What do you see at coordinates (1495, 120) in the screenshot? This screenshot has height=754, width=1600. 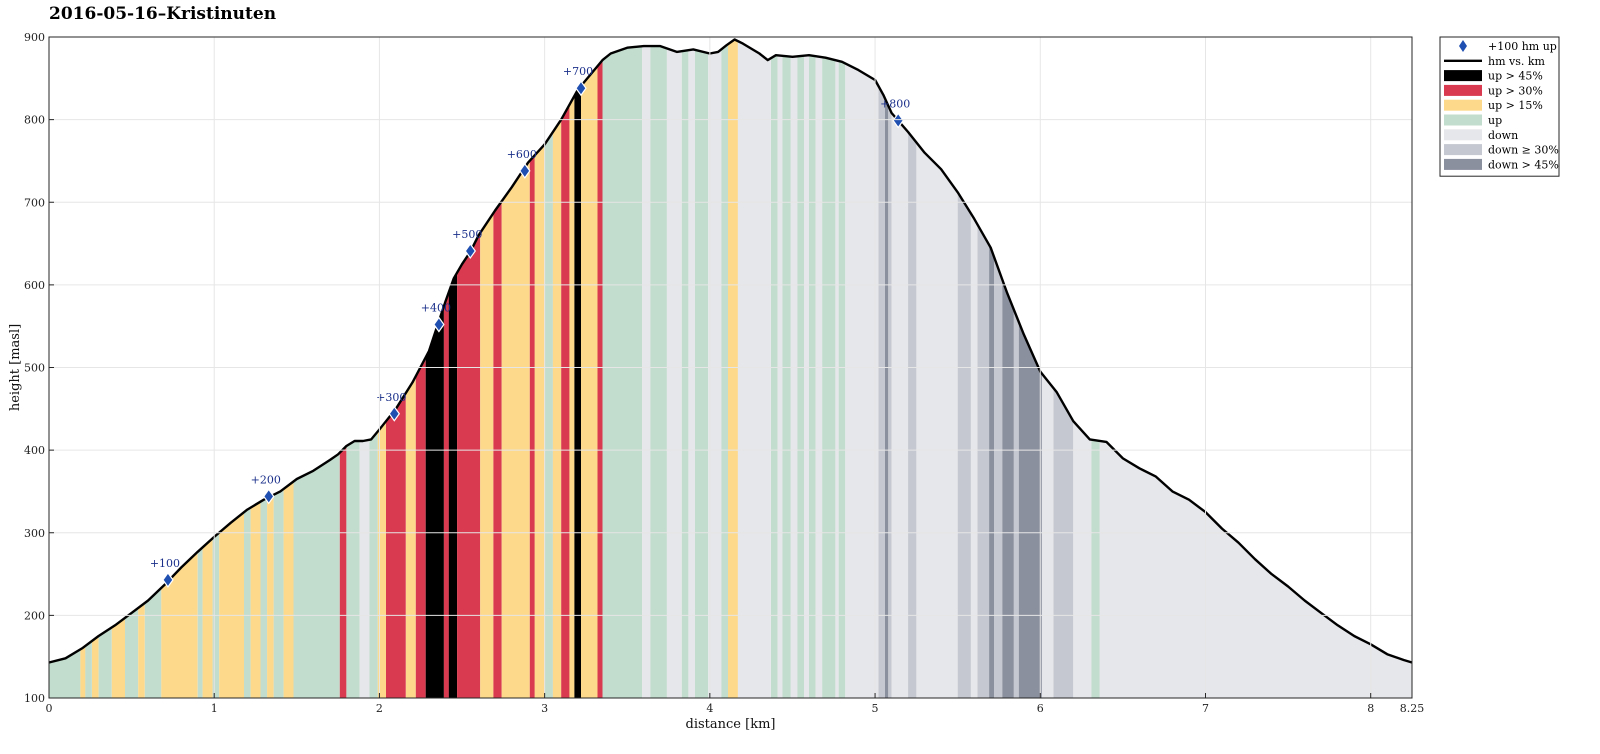 I see `legend-label: up` at bounding box center [1495, 120].